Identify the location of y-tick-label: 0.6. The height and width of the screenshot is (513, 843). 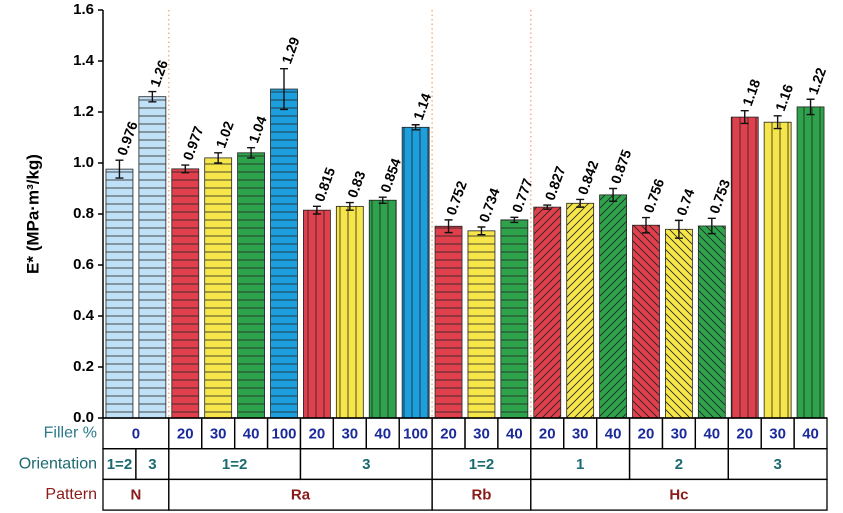
(83, 264).